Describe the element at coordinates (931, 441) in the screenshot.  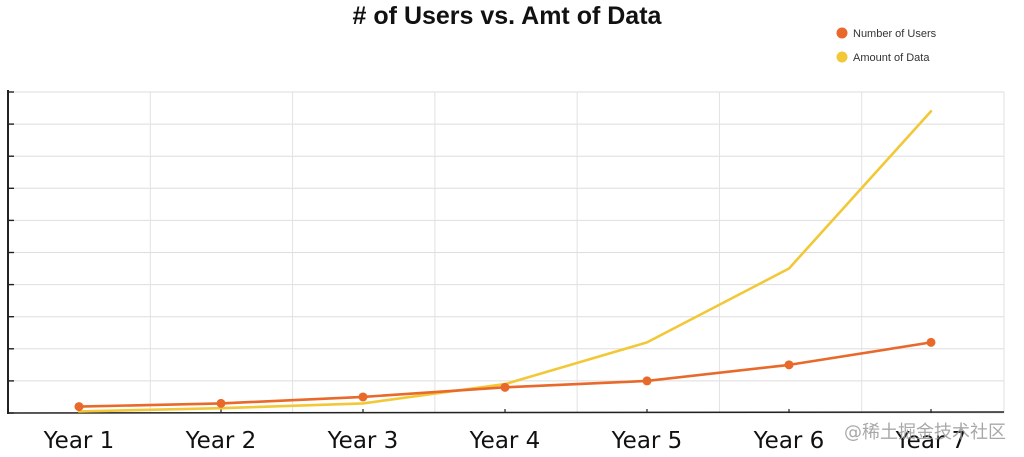
I see `x-tick-label: Year 7` at that location.